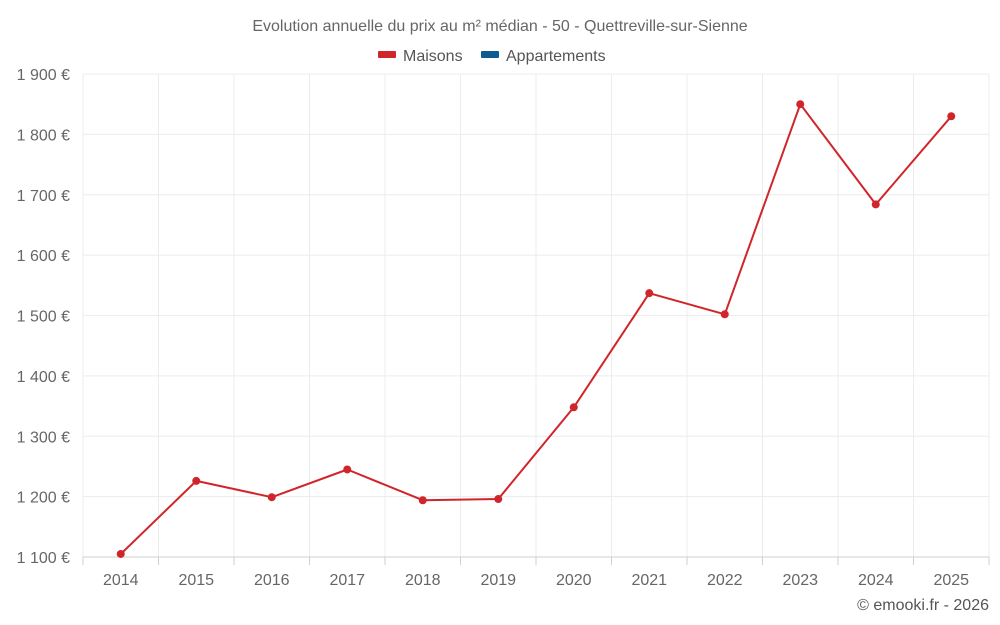 The width and height of the screenshot is (1000, 625). I want to click on y-tick-label: 1 800 €, so click(43, 135).